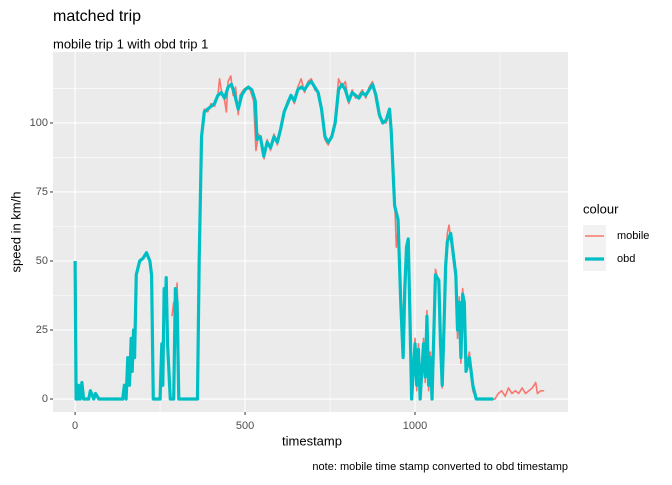 Image resolution: width=672 pixels, height=485 pixels. I want to click on chart-title: matched trip, so click(97, 16).